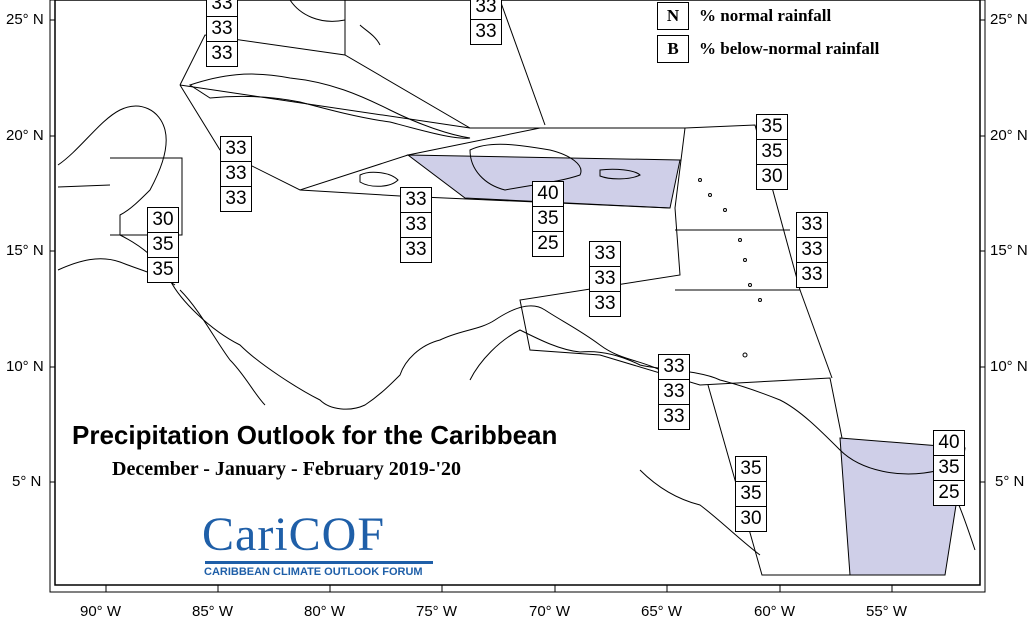  What do you see at coordinates (25, 135) in the screenshot?
I see `lat-label-20-left: 20° N` at bounding box center [25, 135].